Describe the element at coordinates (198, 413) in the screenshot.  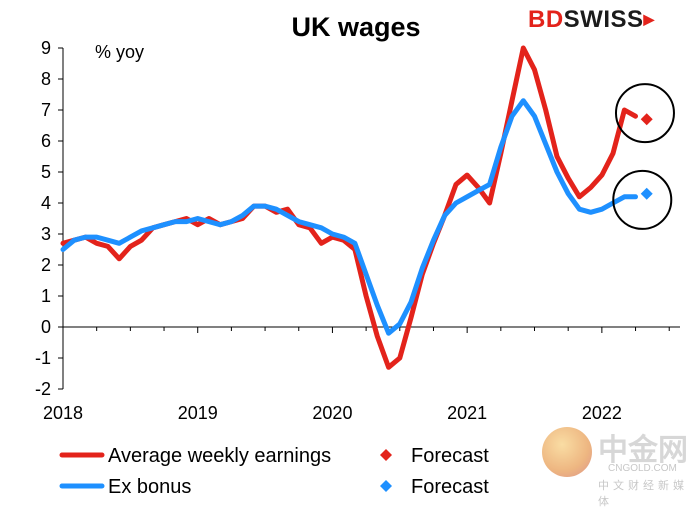
I see `x-tick-label: 2019` at that location.